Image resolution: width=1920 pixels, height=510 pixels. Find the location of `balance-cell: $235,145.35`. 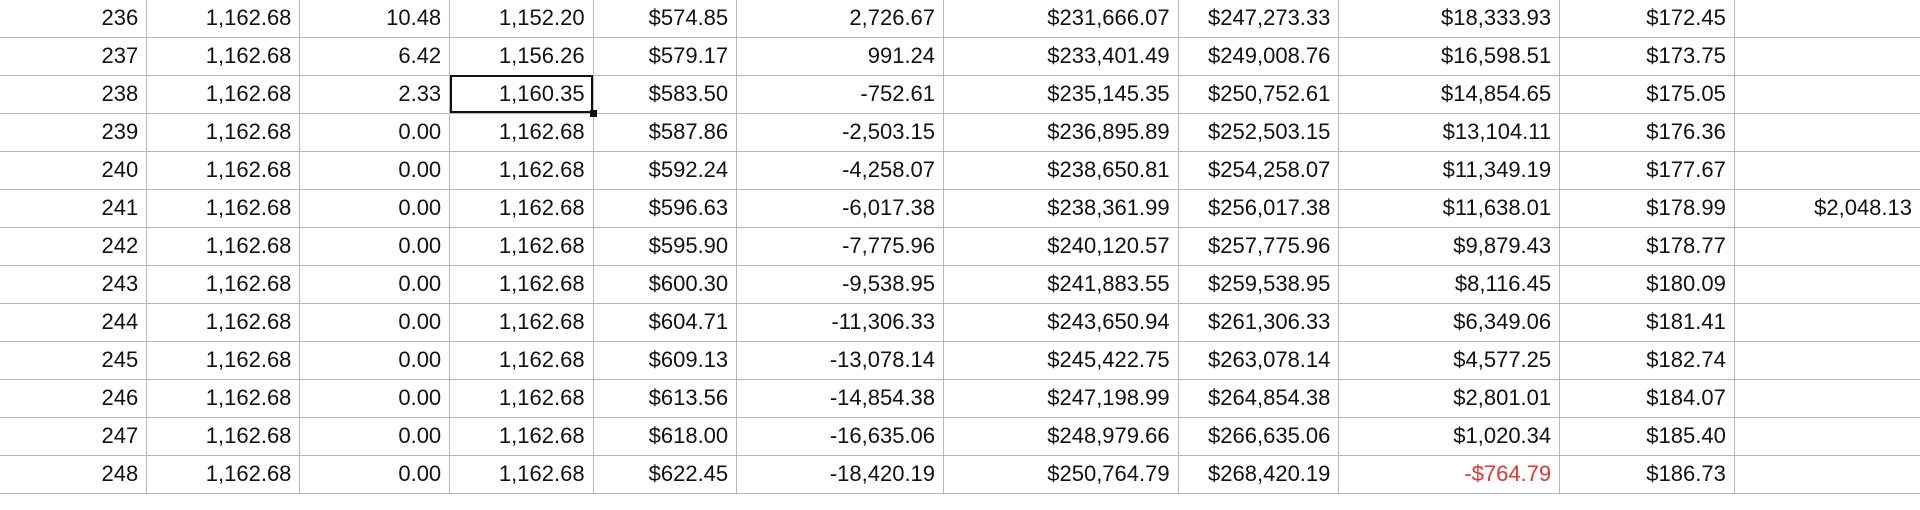

balance-cell: $235,145.35 is located at coordinates (1061, 94).